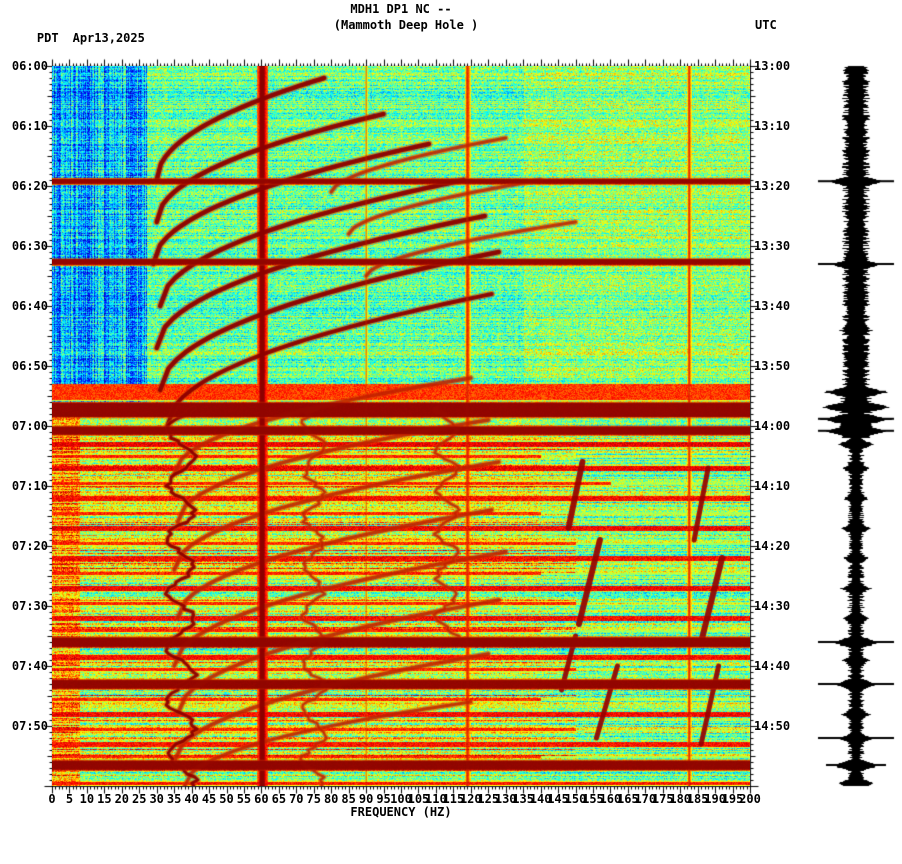 Image resolution: width=902 pixels, height=864 pixels. I want to click on frequency-tick-label: 110, so click(436, 799).